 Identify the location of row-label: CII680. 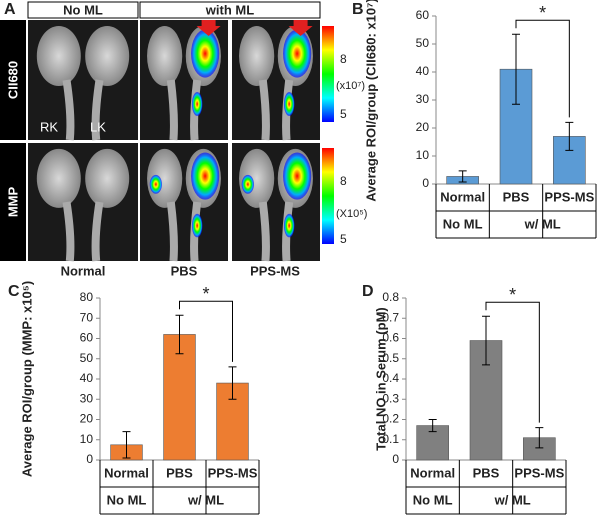
(12, 80).